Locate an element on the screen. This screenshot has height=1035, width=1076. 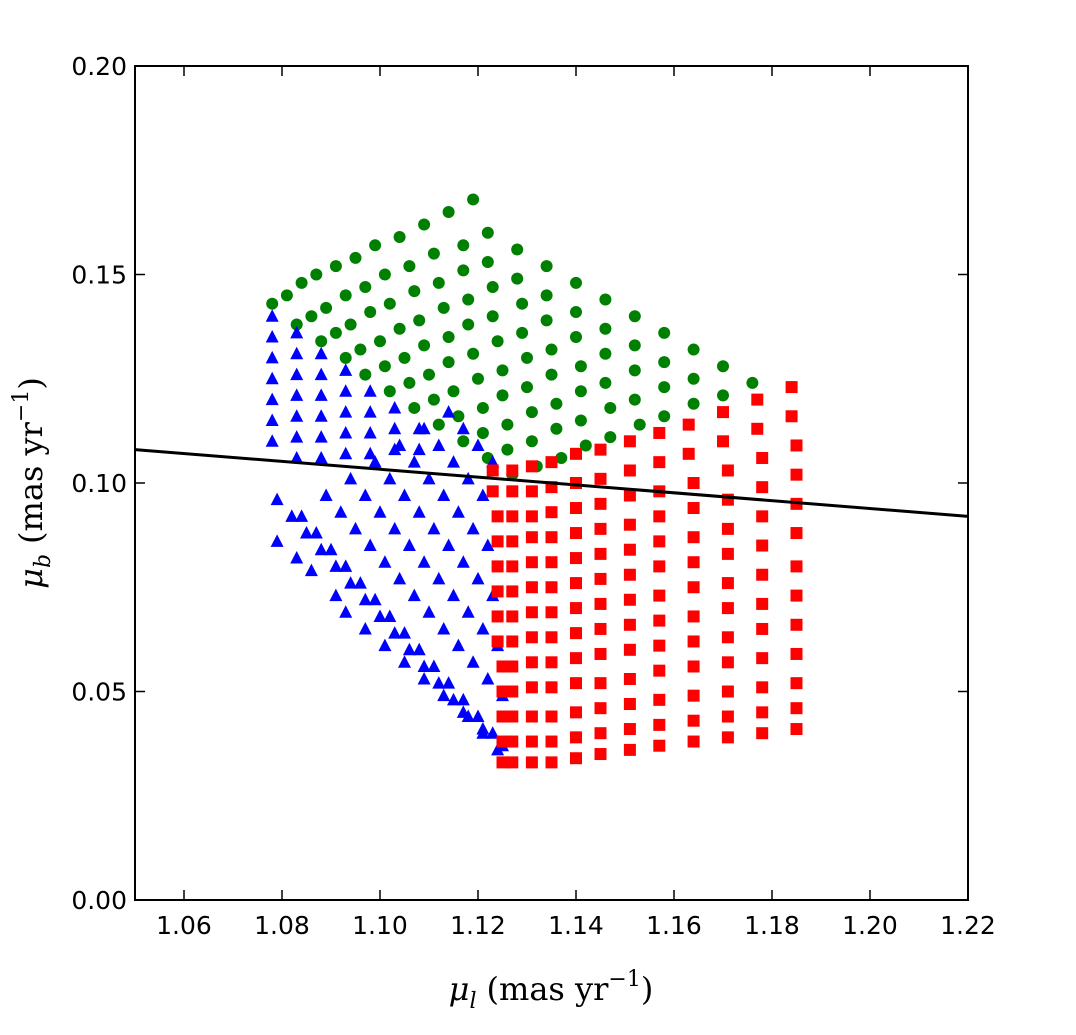
x-axis-close: ) is located at coordinates (647, 989).